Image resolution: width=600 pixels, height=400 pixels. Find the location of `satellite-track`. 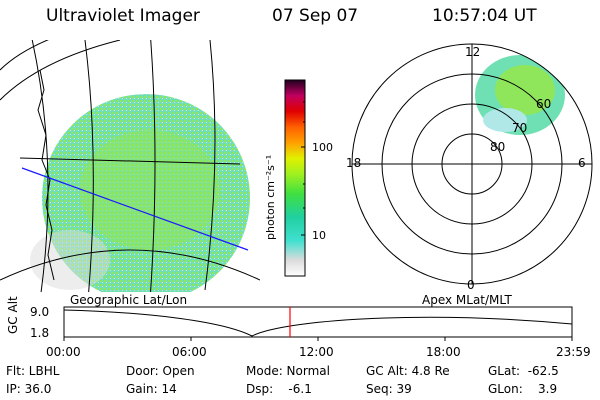

satellite-track is located at coordinates (135, 209).